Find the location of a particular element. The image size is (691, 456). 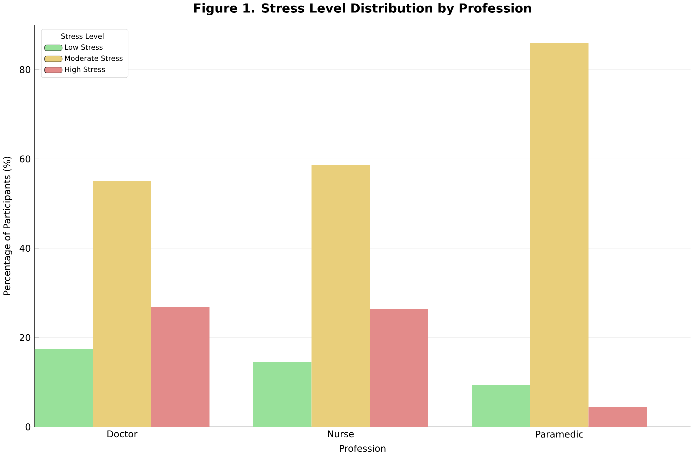

y-tick-label: 80 is located at coordinates (25, 70).